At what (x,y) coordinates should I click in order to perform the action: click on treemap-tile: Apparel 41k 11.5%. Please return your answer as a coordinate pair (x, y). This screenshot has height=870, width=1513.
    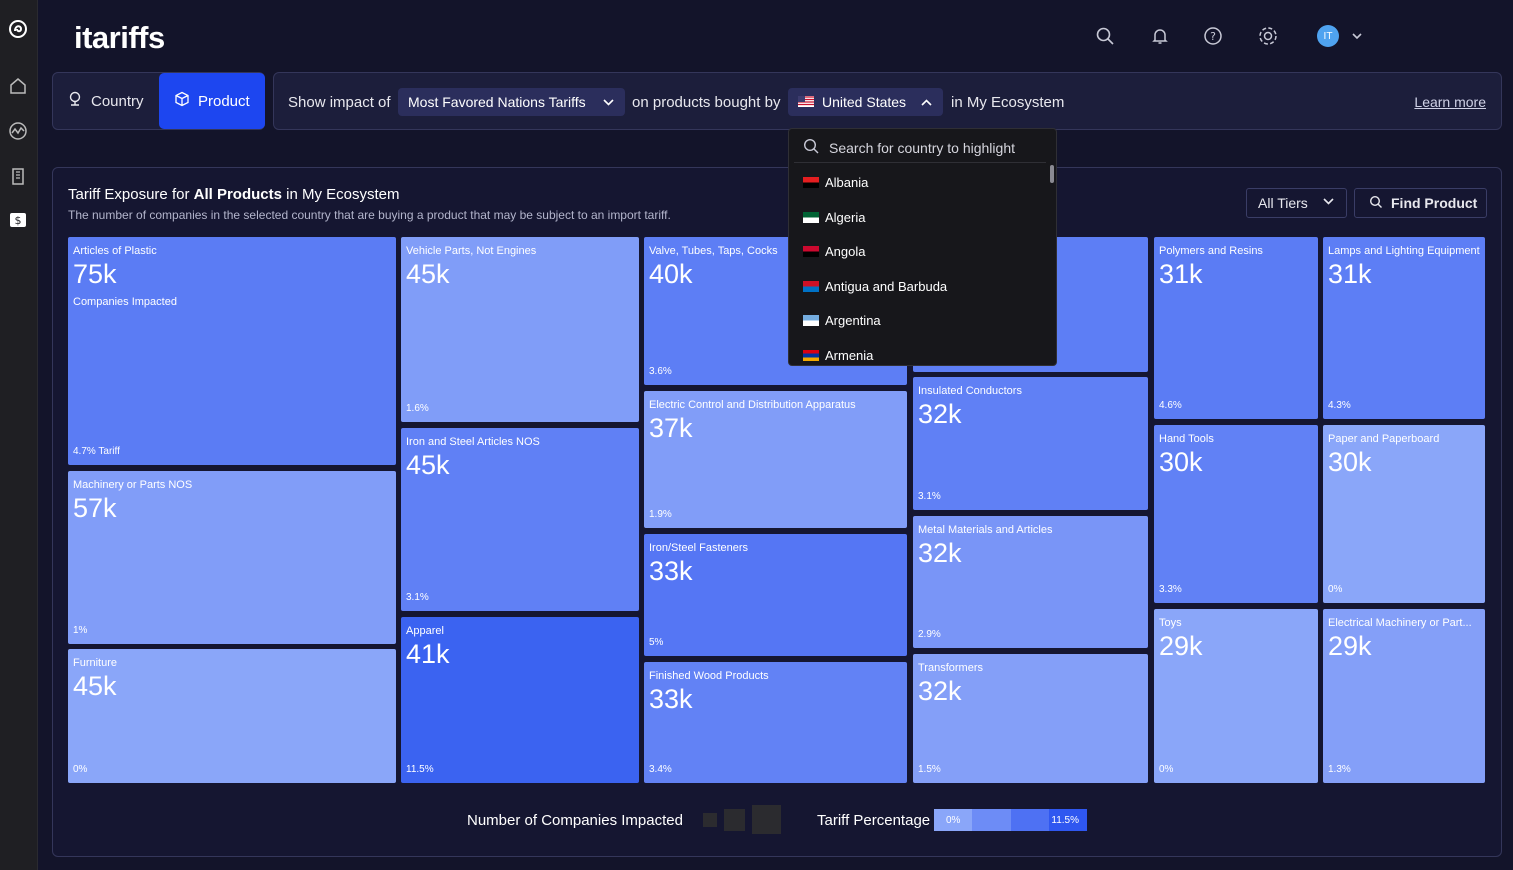
    Looking at the image, I should click on (520, 700).